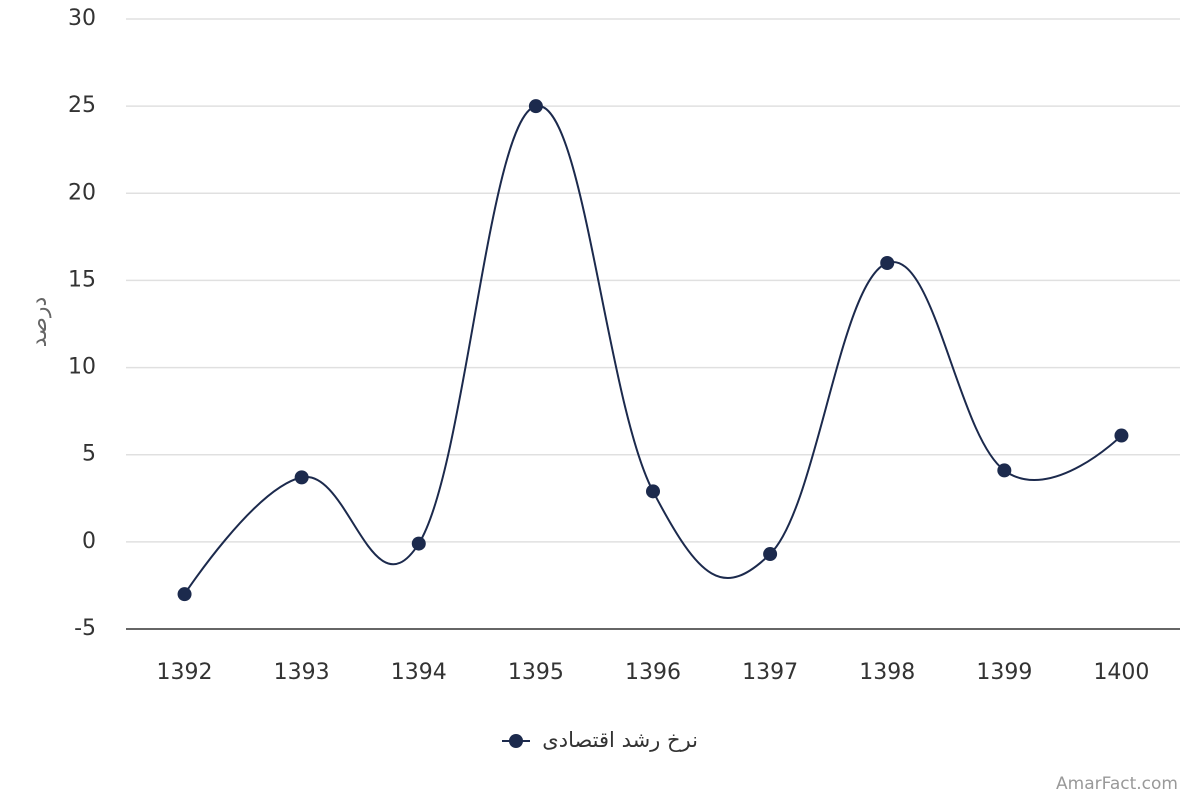 The image size is (1200, 800). I want to click on x-tick-label: 1395, so click(536, 672).